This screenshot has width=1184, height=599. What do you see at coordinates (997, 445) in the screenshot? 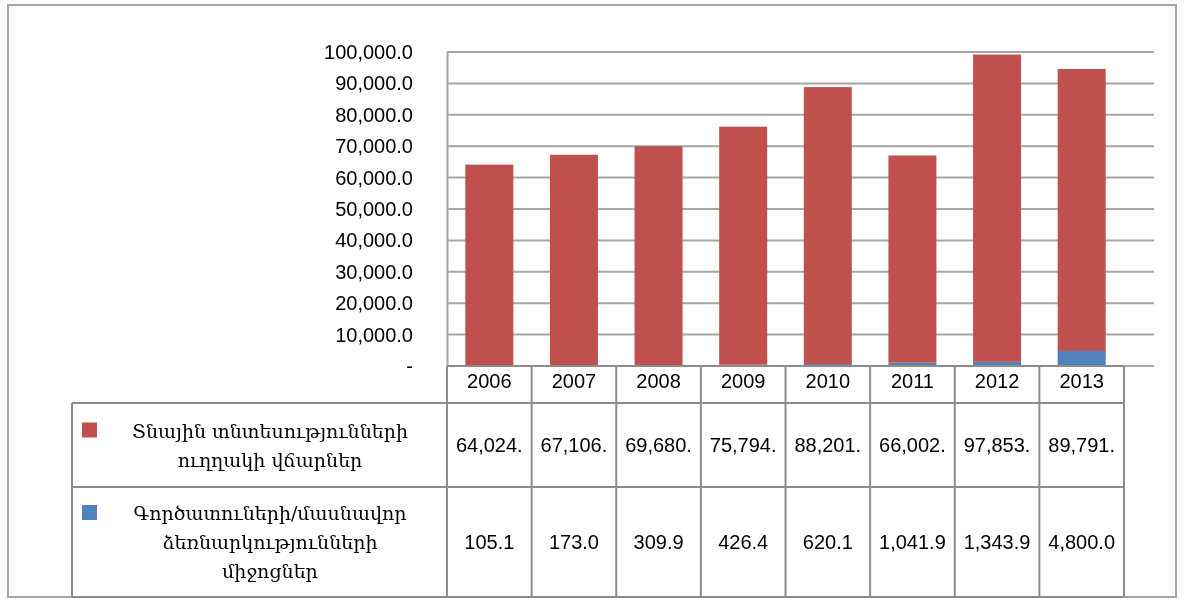
I see `data-label: 97,853.` at bounding box center [997, 445].